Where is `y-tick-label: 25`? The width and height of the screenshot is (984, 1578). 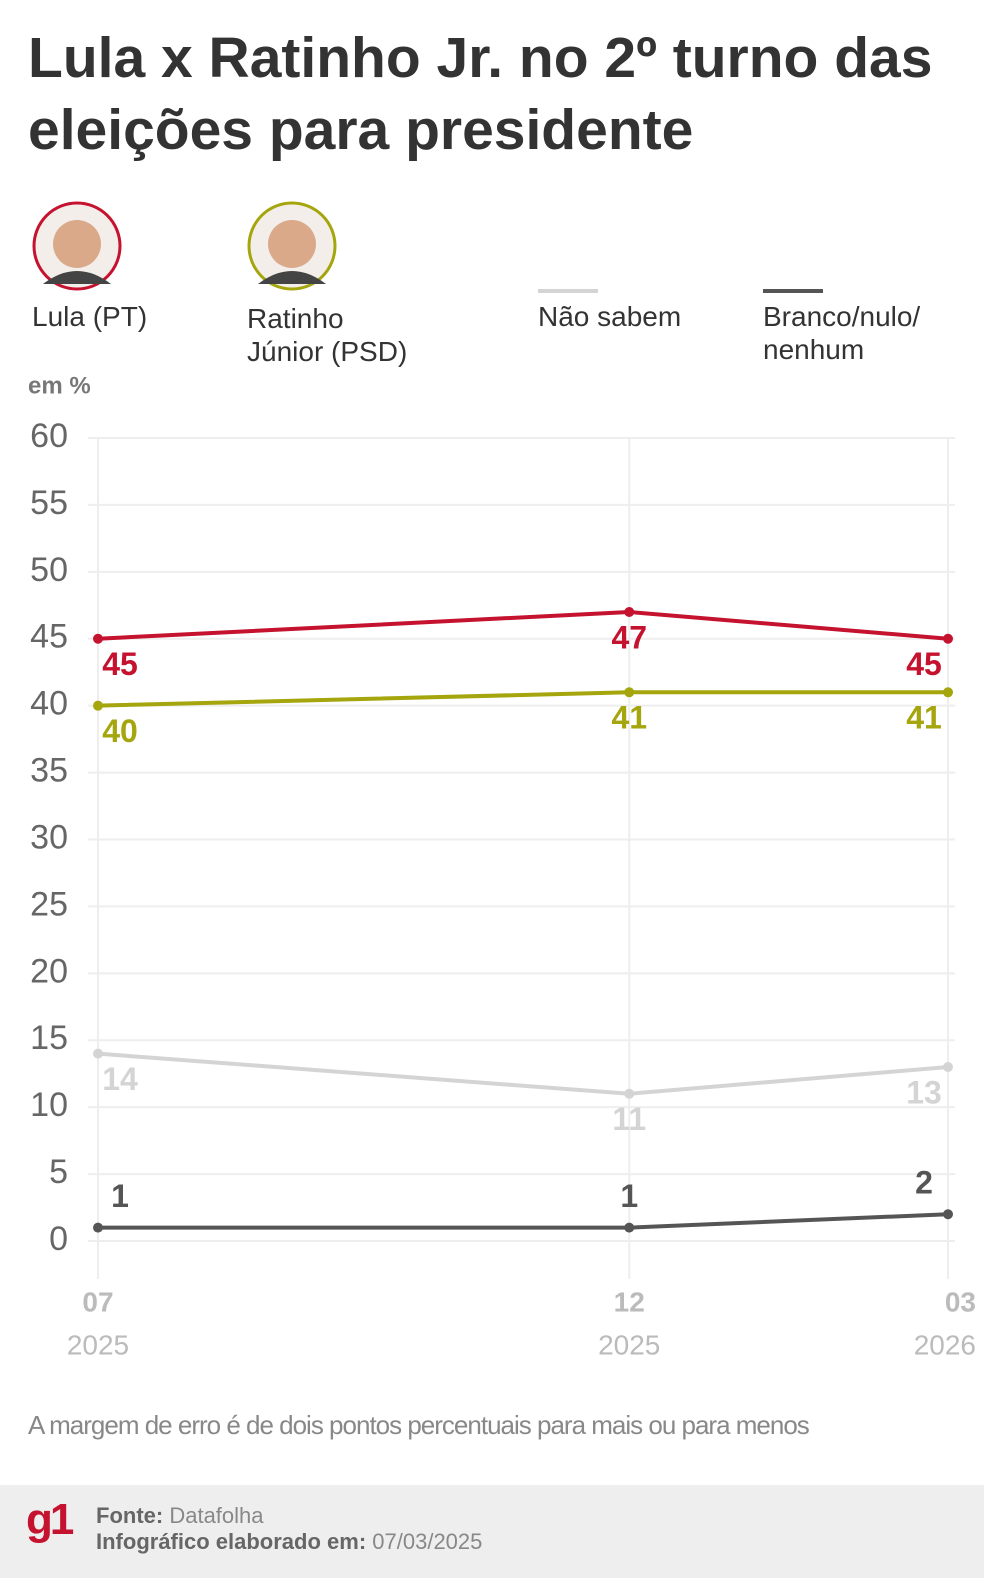 y-tick-label: 25 is located at coordinates (49, 904).